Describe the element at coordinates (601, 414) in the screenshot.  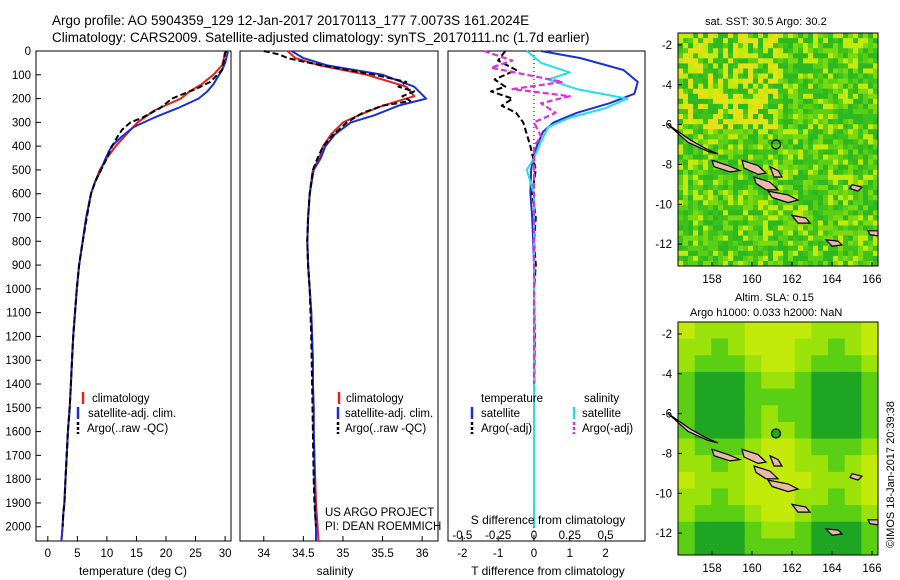
I see `legend-s-satellite: satellite` at that location.